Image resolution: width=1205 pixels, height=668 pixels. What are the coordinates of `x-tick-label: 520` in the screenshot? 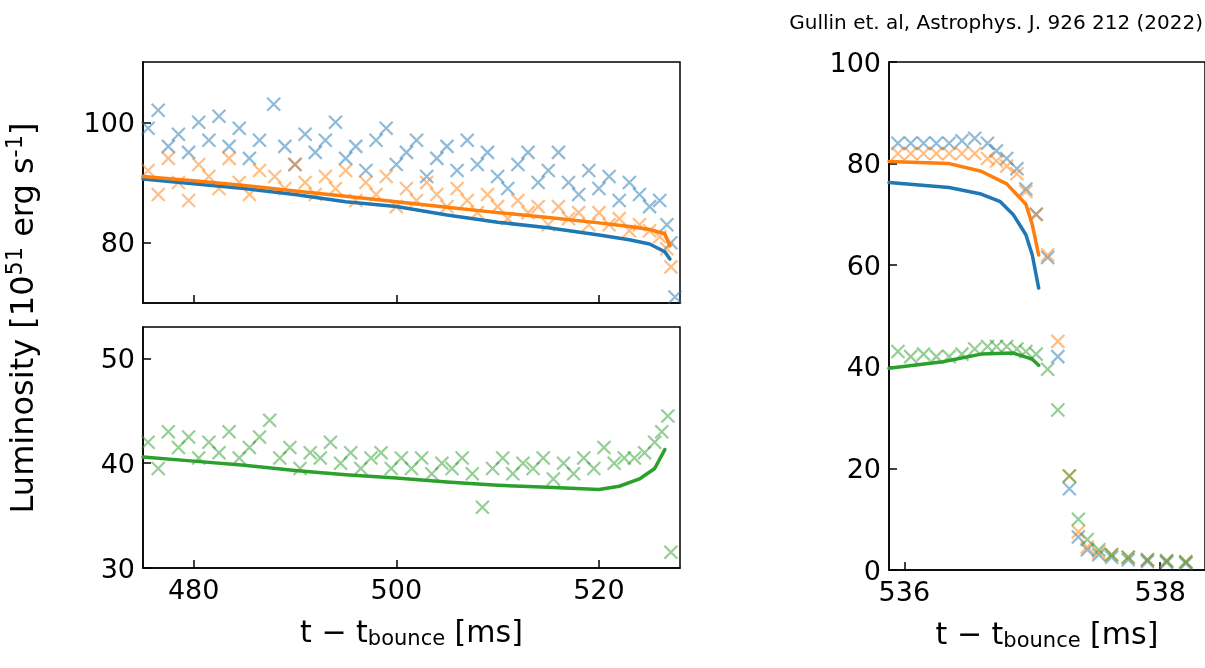 It's located at (599, 589).